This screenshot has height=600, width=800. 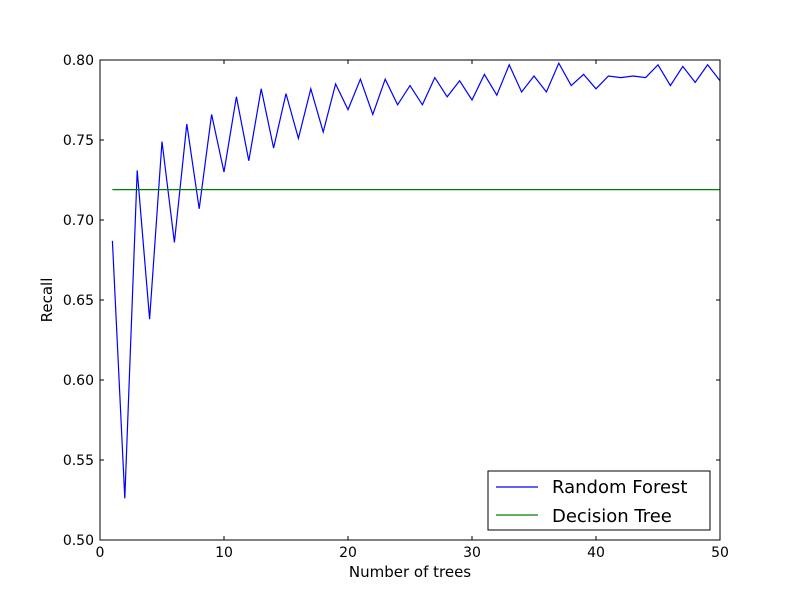 What do you see at coordinates (612, 516) in the screenshot?
I see `legend-label-decision-tree: Decision Tree` at bounding box center [612, 516].